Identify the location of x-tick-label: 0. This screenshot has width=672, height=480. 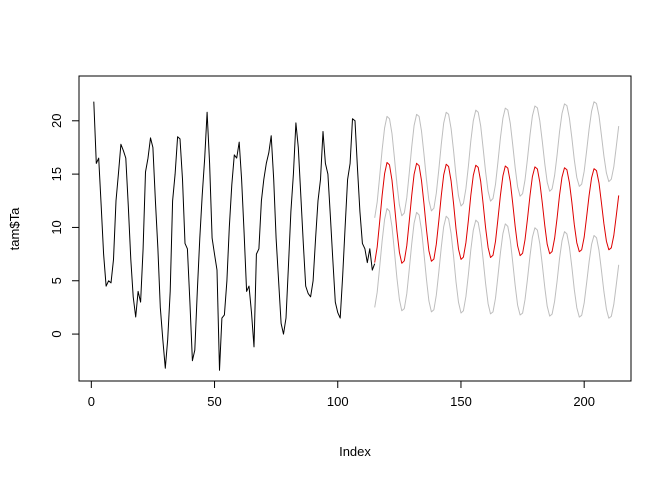
(91, 401).